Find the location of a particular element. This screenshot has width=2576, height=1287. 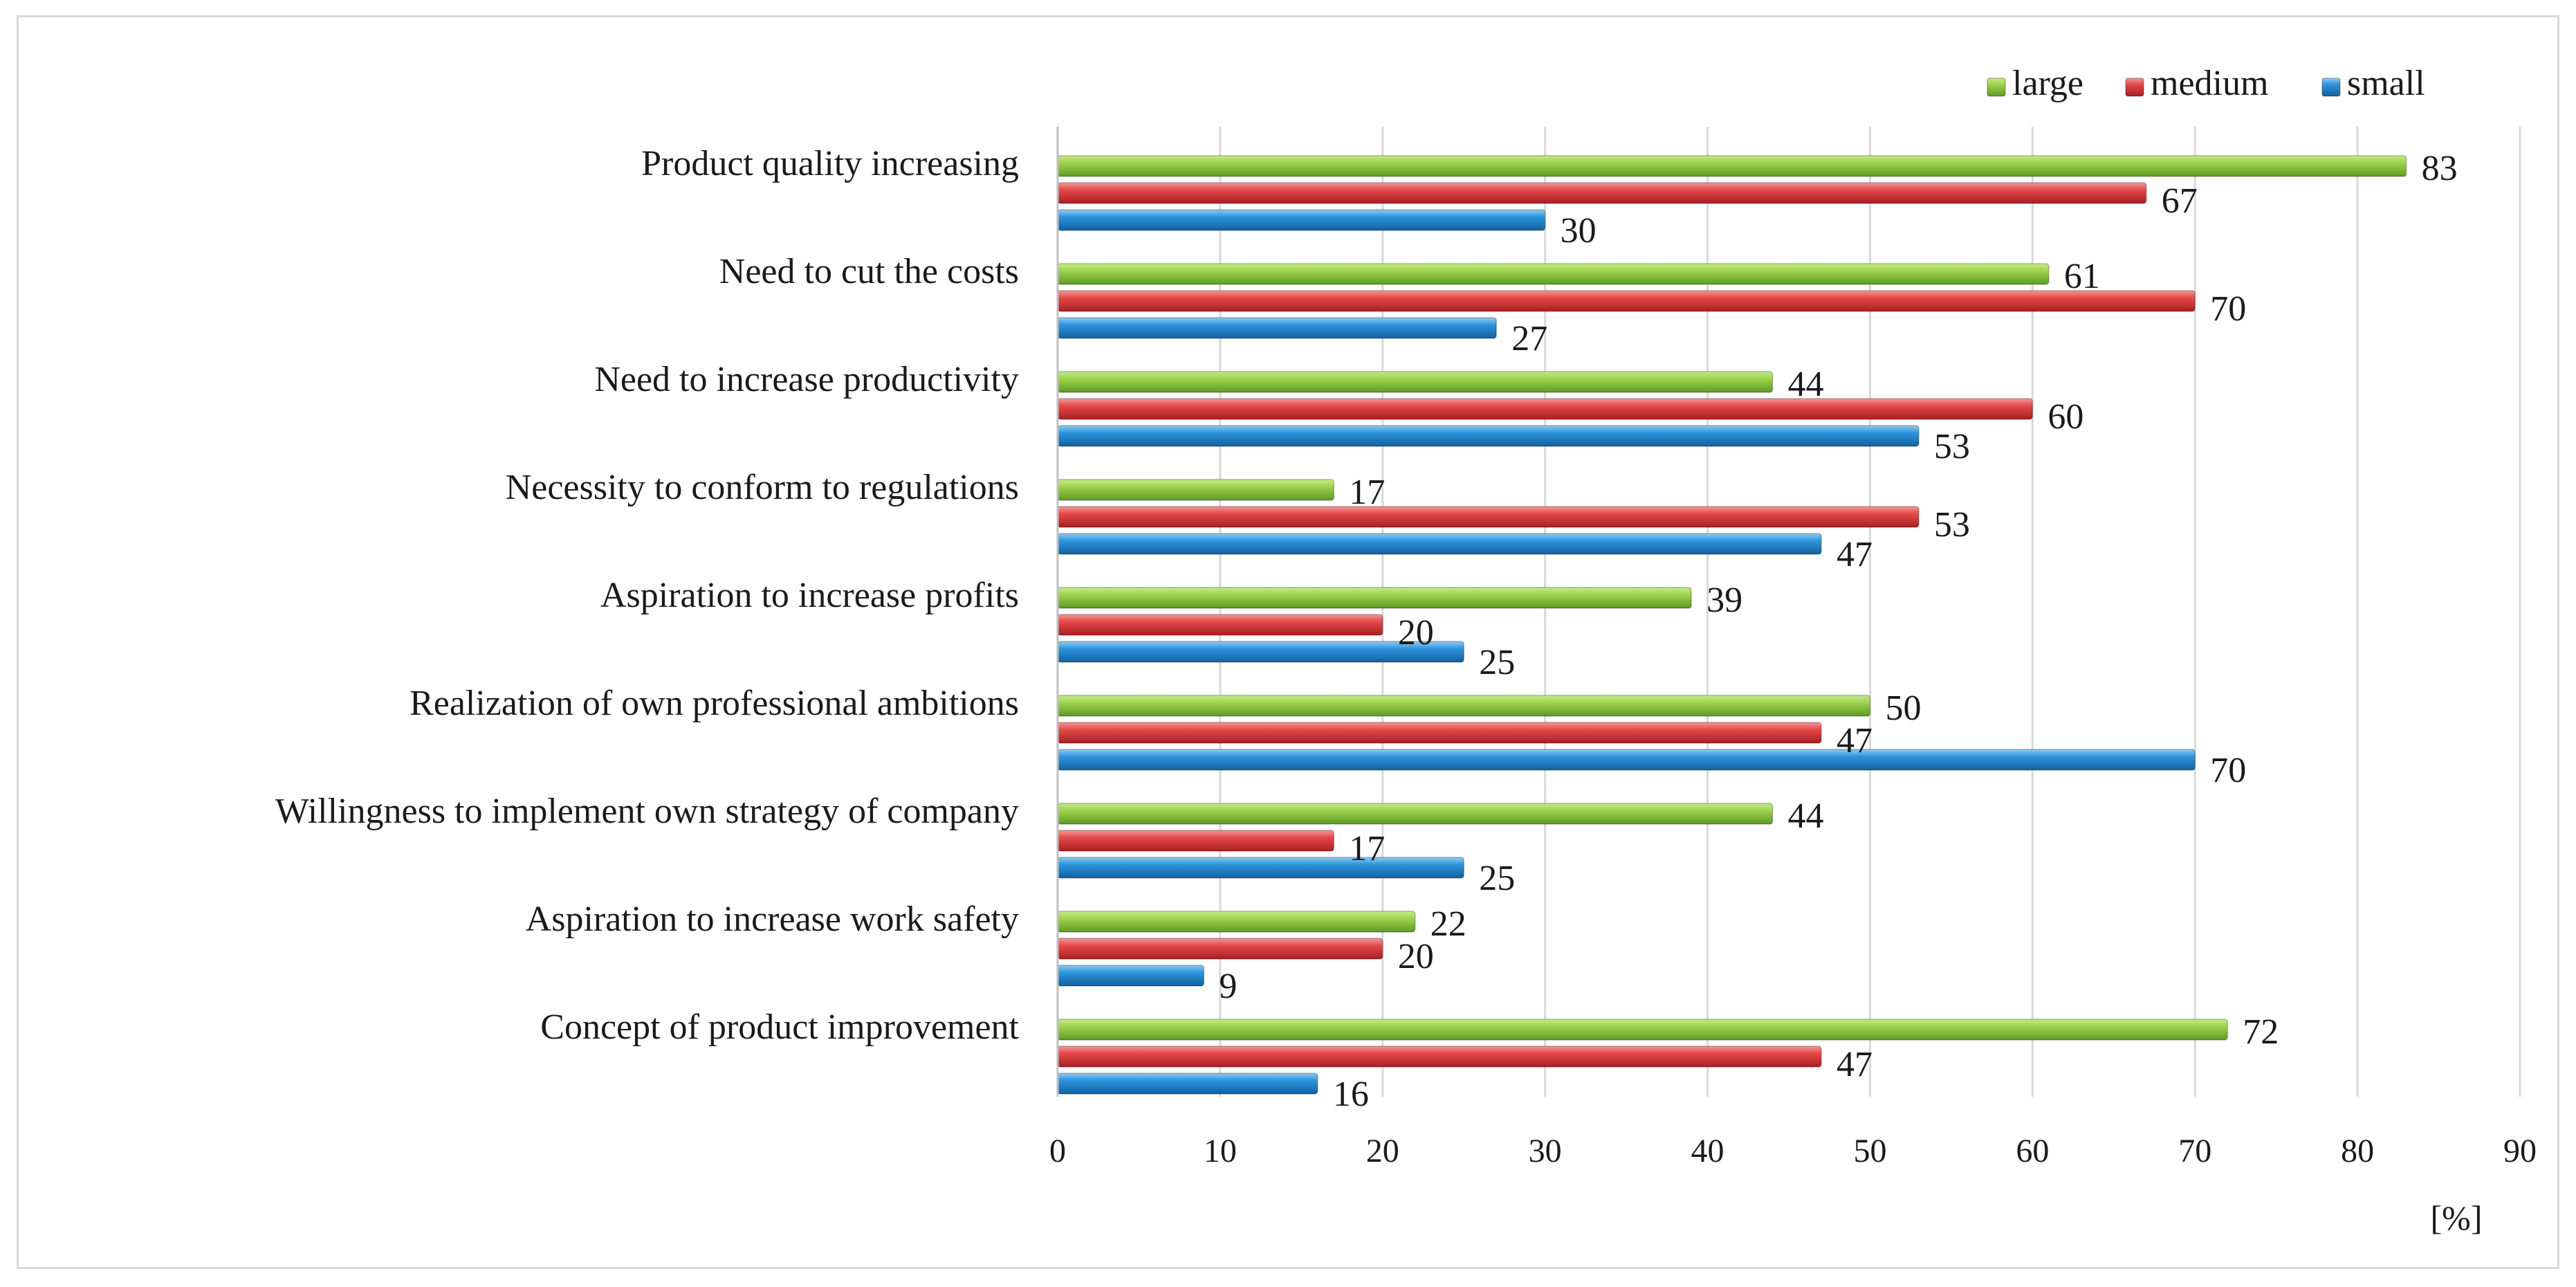

x-tick-label-70: 70 is located at coordinates (2194, 1151).